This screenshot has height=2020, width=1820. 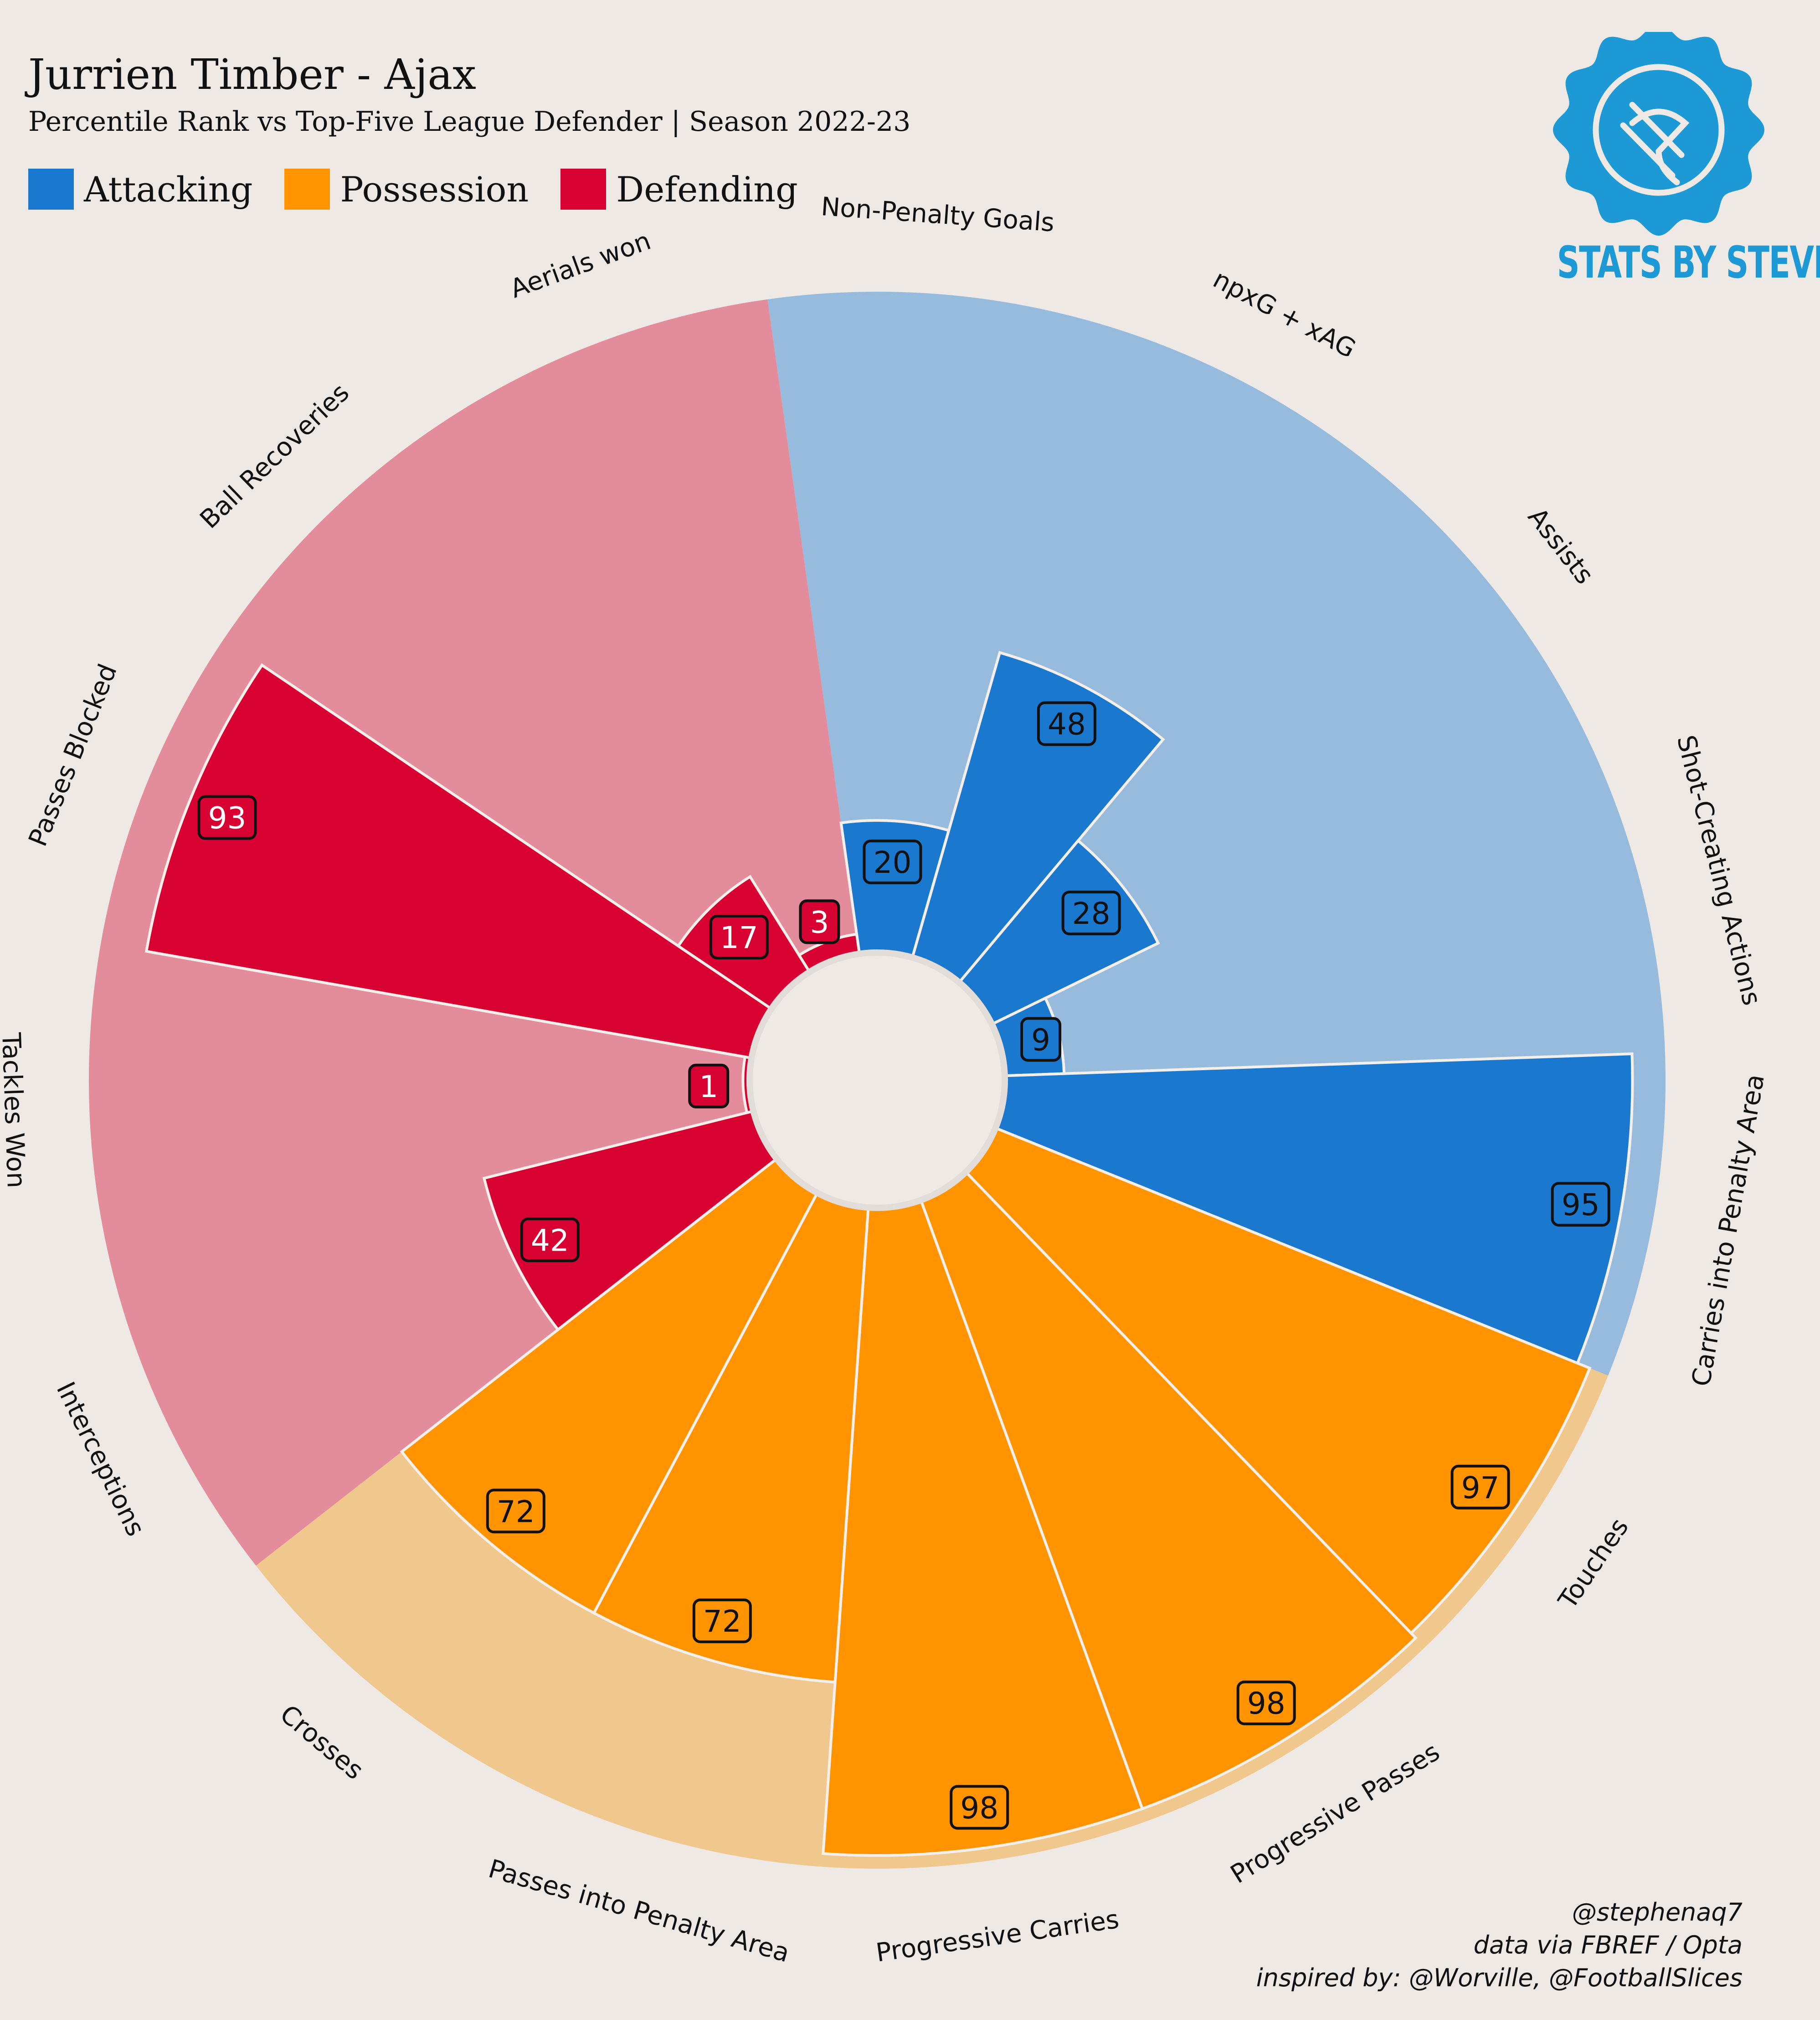 I want to click on value-label-text: 97, so click(x=1481, y=1487).